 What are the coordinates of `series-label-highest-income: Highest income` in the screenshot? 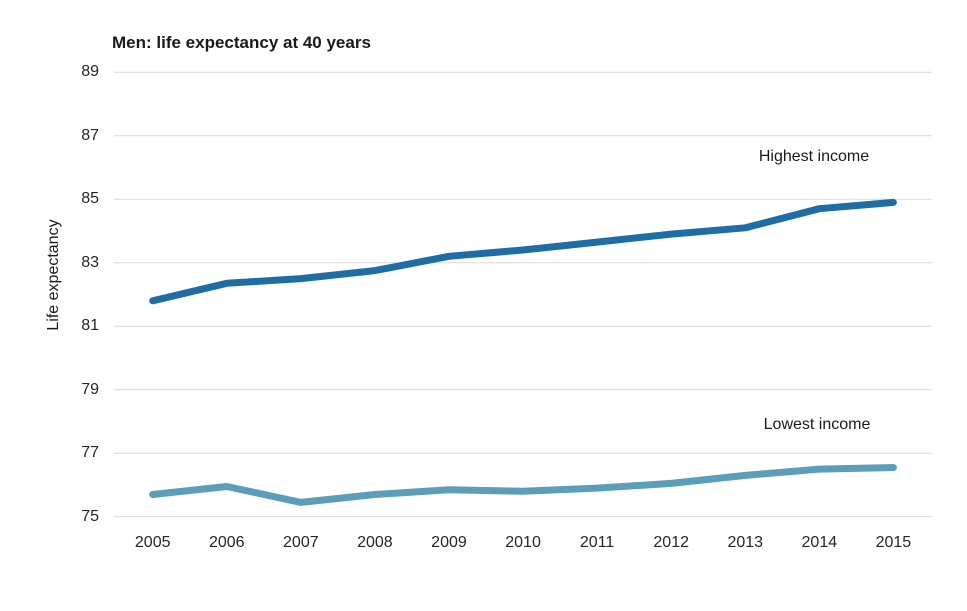 It's located at (814, 156).